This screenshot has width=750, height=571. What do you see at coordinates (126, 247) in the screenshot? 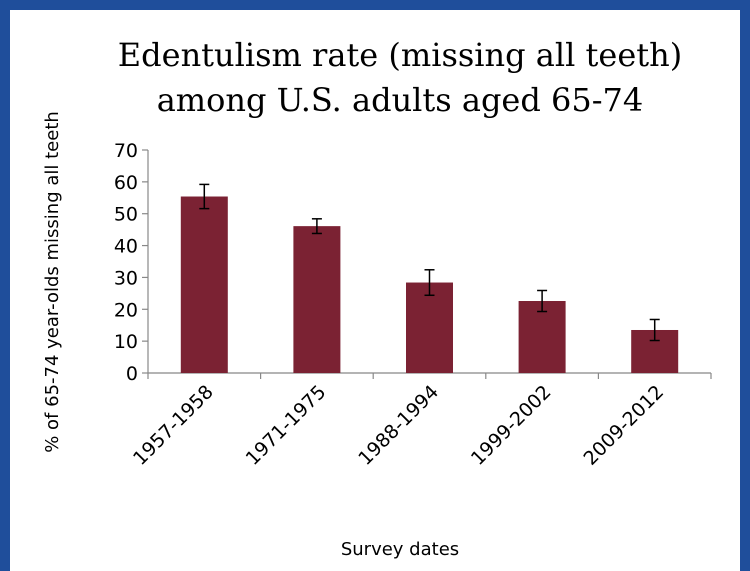
I see `y-tick-label: 40` at bounding box center [126, 247].